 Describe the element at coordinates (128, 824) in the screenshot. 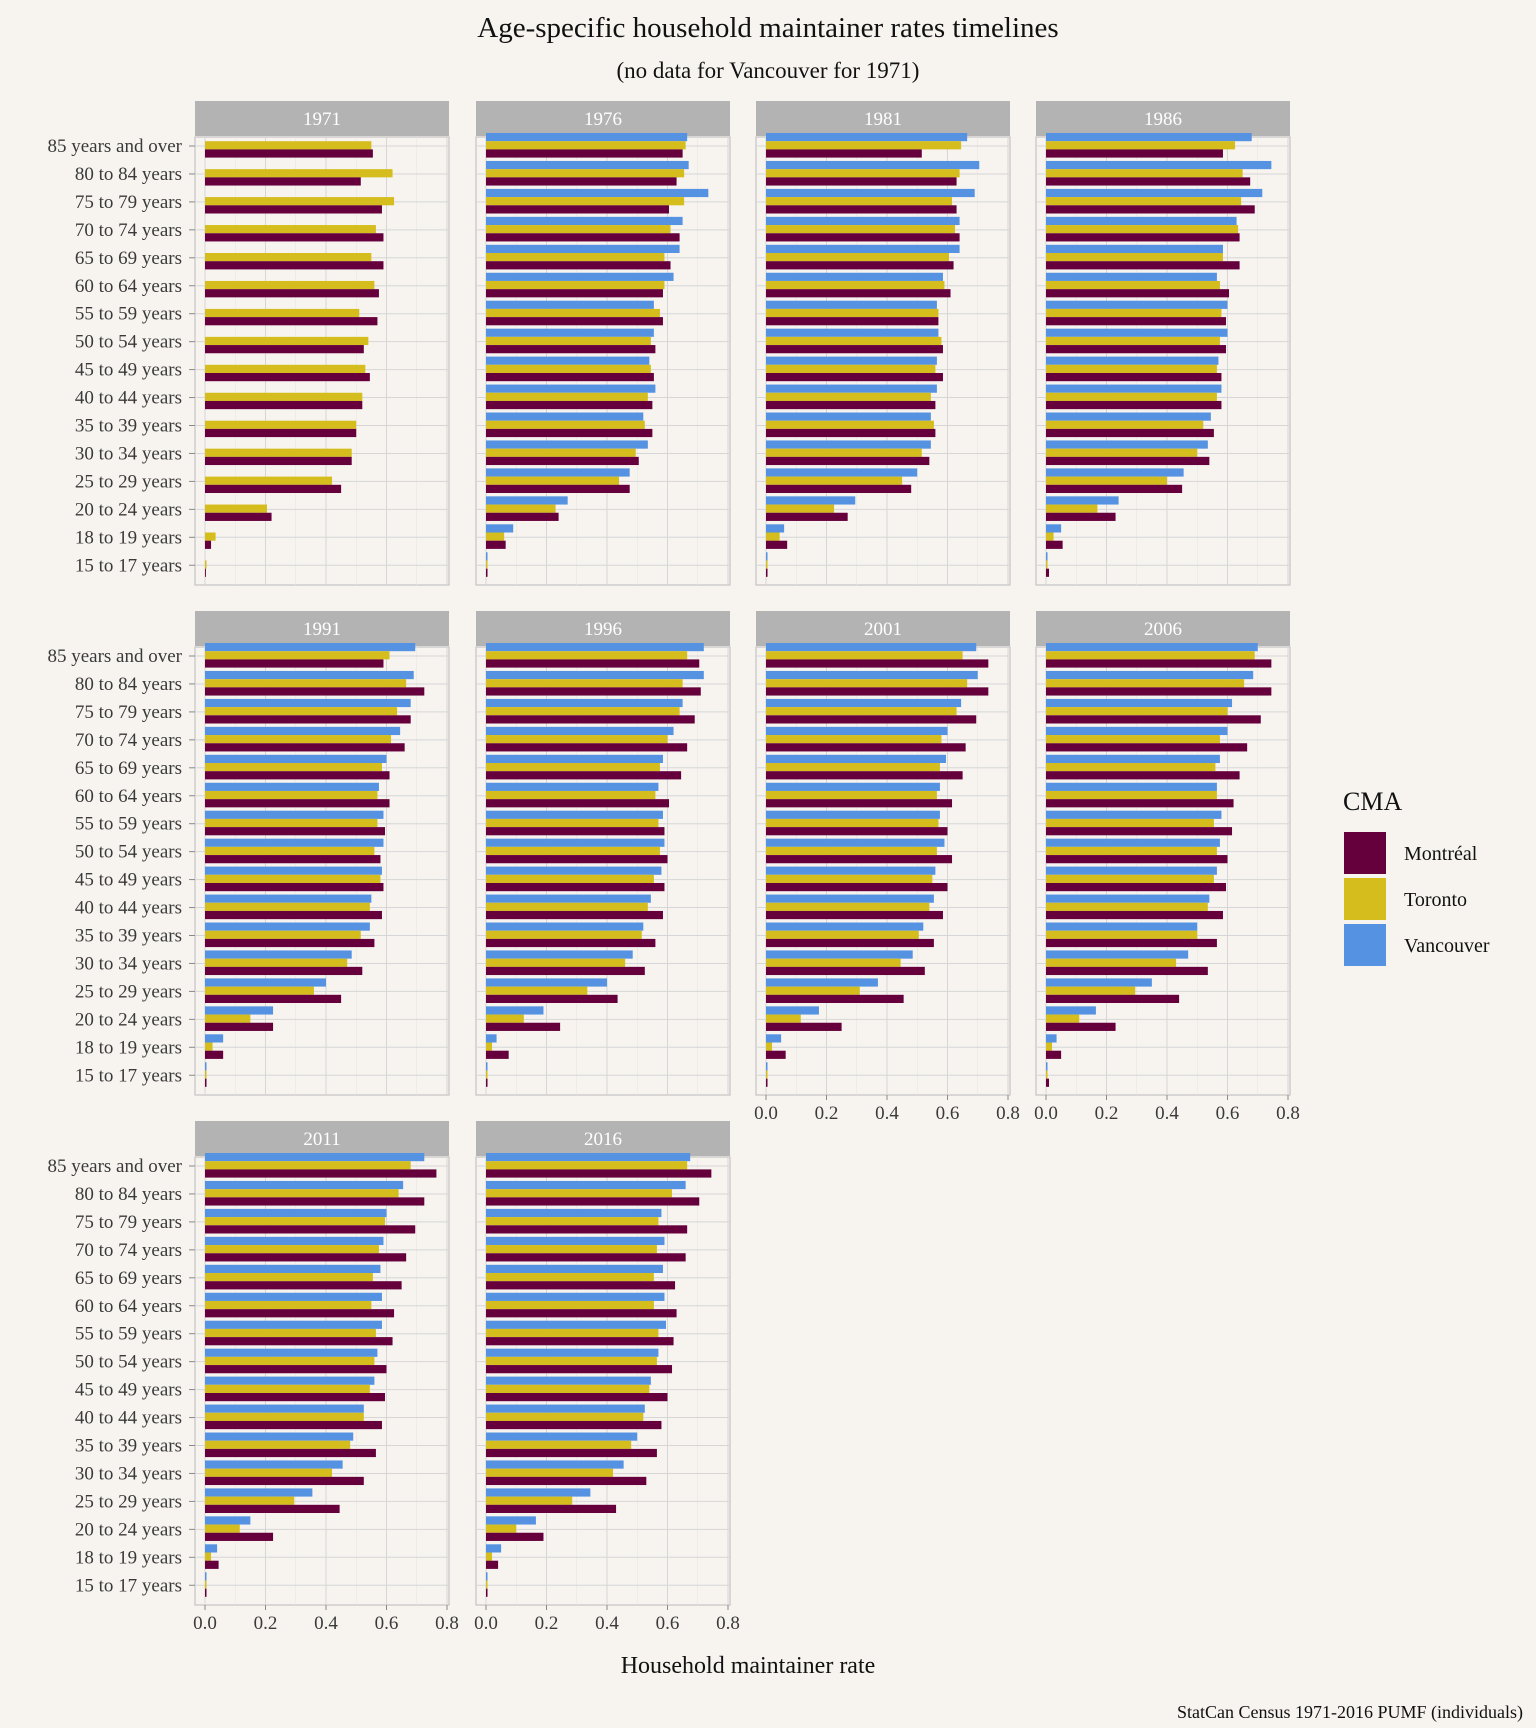

I see `y-tick-label: 55 to 59 years` at that location.